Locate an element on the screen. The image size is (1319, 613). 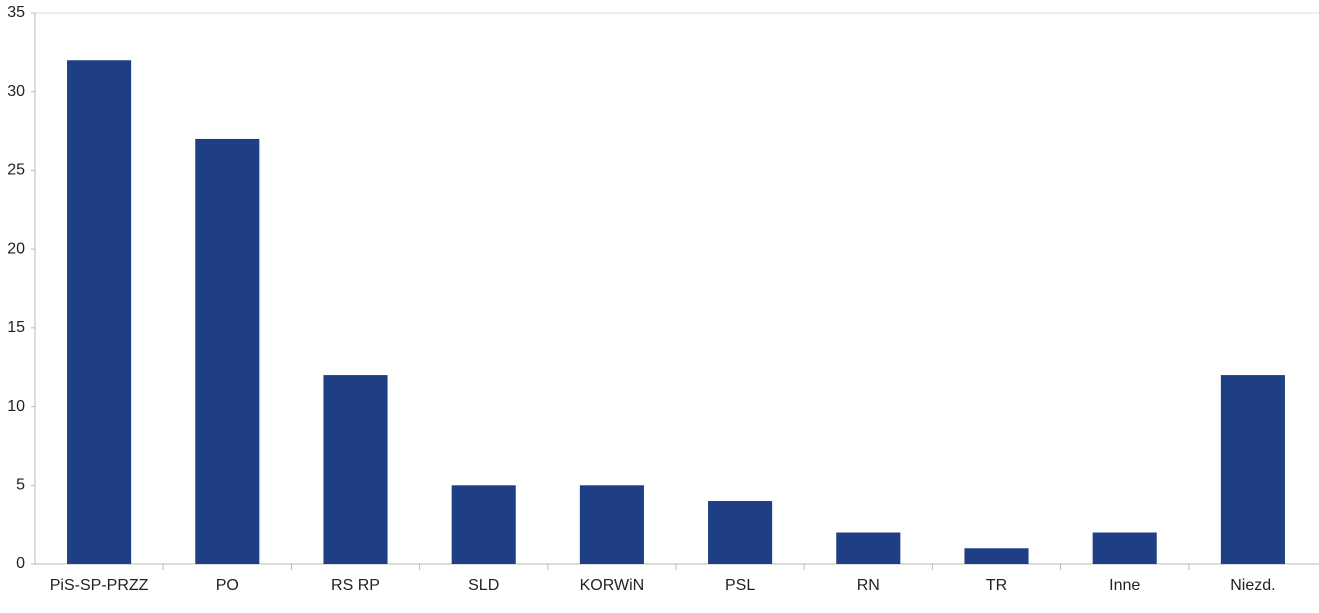
x-tick-label: PSL is located at coordinates (740, 585).